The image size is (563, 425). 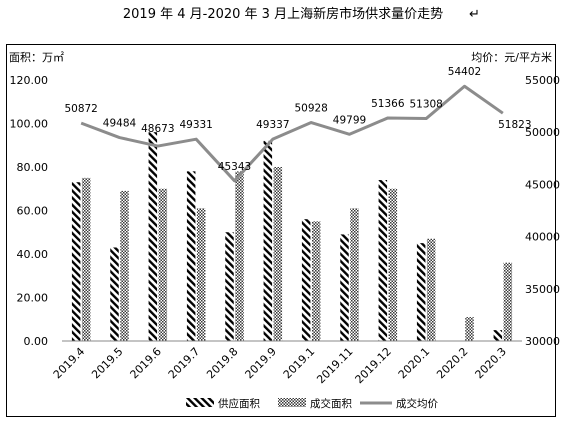 I want to click on x-tick-label: 2019.1, so click(x=299, y=363).